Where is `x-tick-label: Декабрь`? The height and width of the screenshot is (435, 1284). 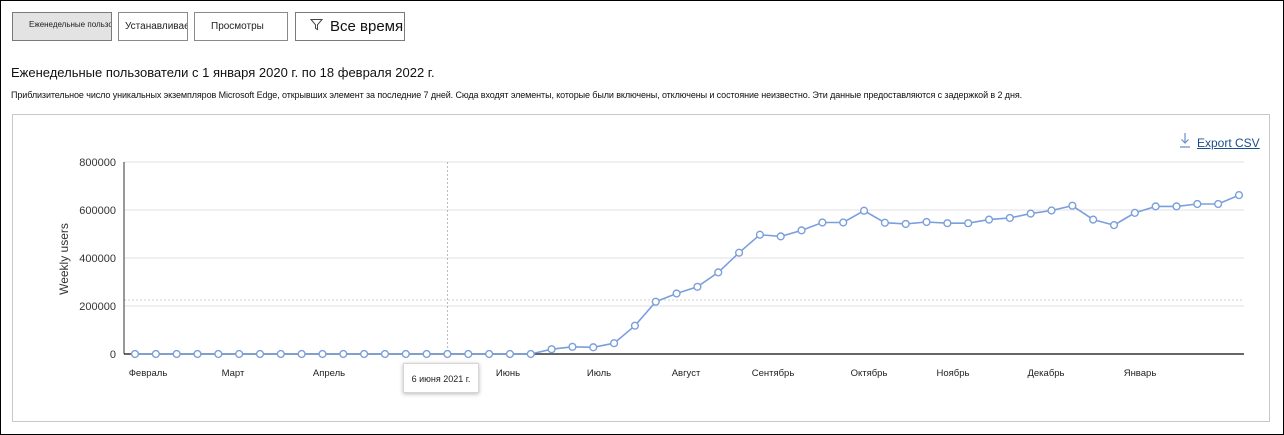
x-tick-label: Декабрь is located at coordinates (1045, 373).